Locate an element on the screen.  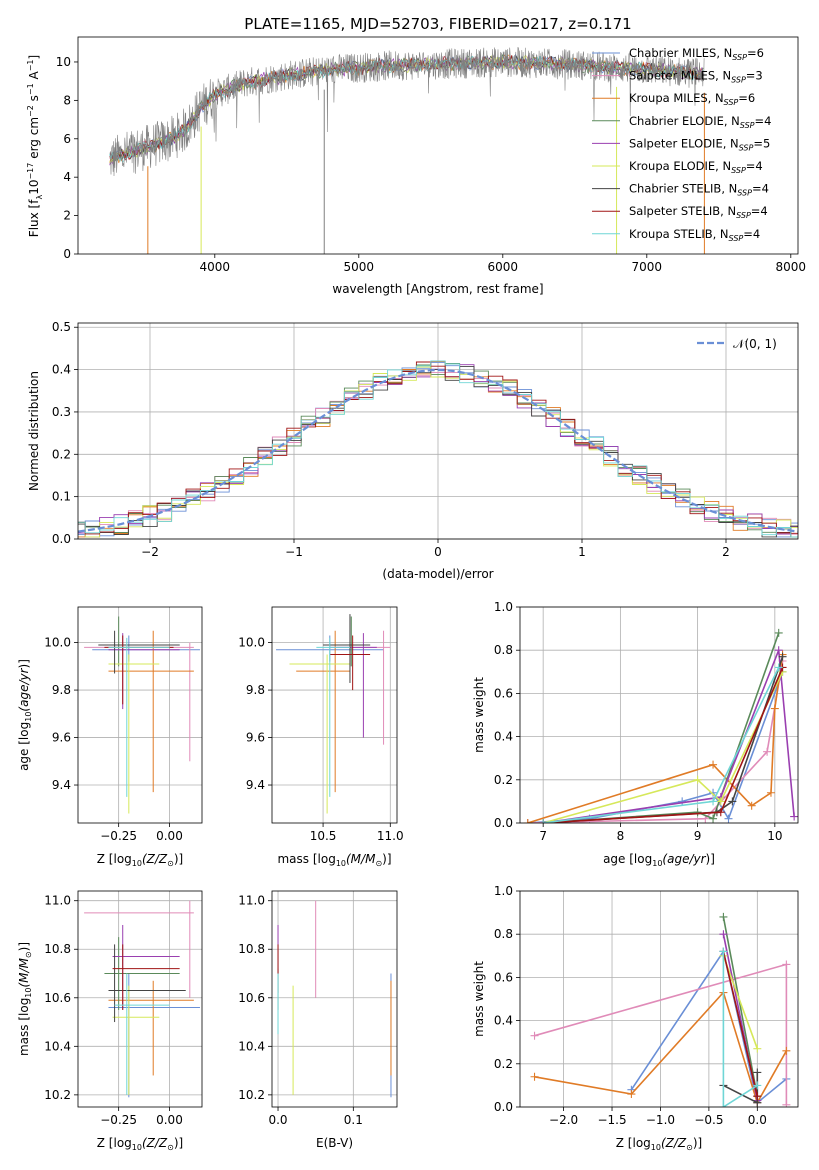
x-tick-label: 7000 is located at coordinates (647, 267).